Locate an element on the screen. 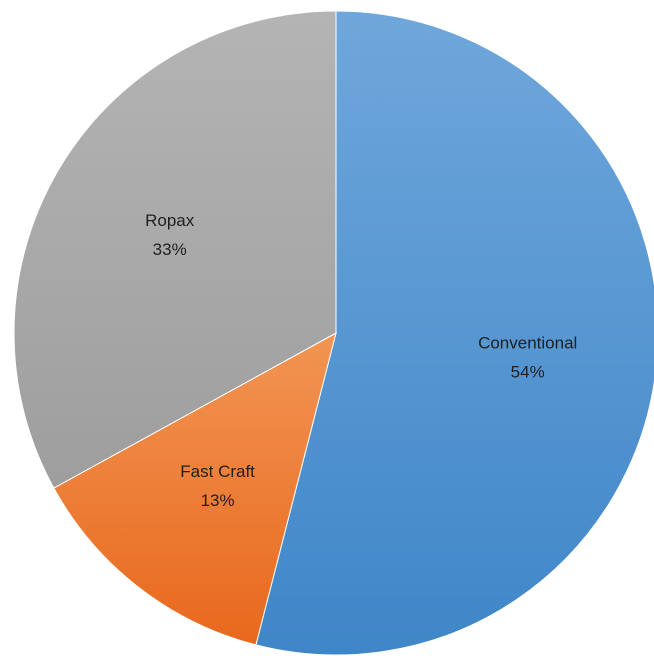 Image resolution: width=654 pixels, height=660 pixels. slice-category-label-conventional: Conventional is located at coordinates (527, 343).